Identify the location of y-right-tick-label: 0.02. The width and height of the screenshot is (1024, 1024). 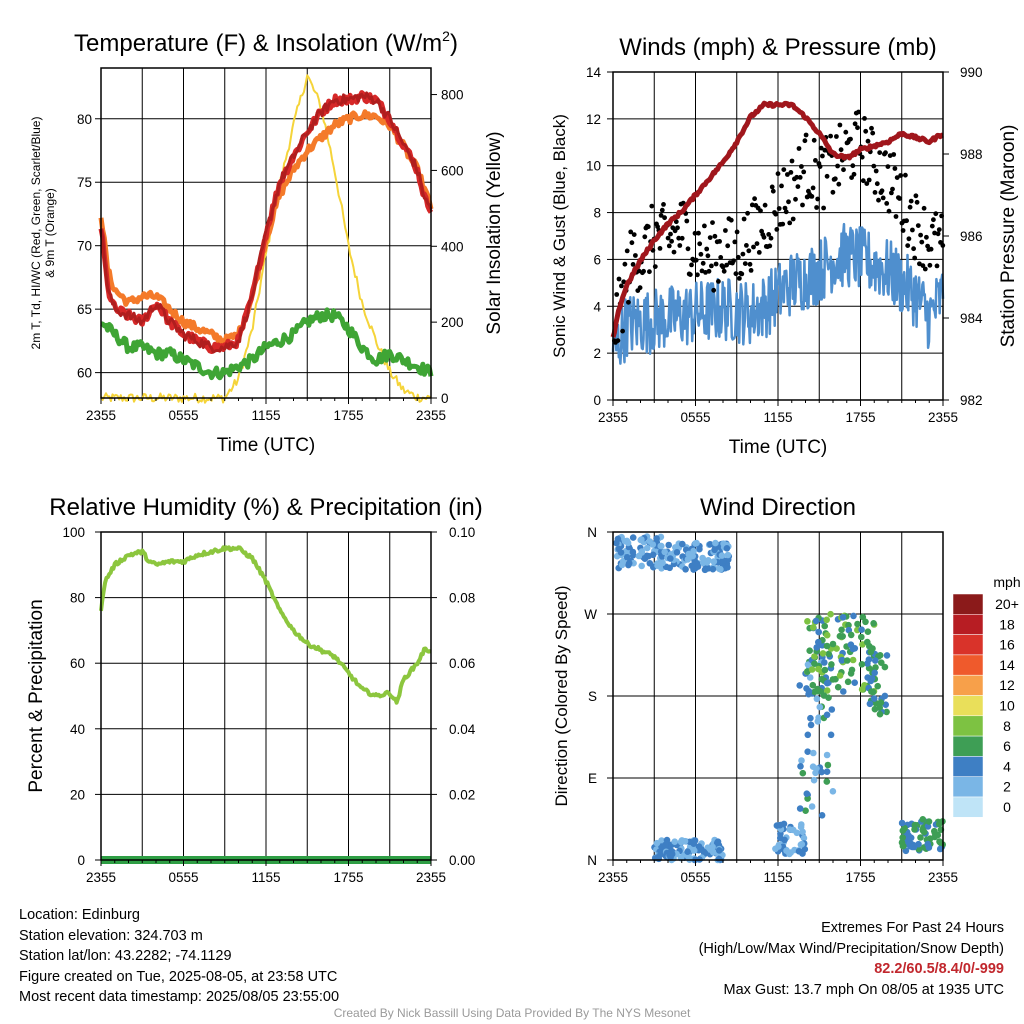
(462, 794).